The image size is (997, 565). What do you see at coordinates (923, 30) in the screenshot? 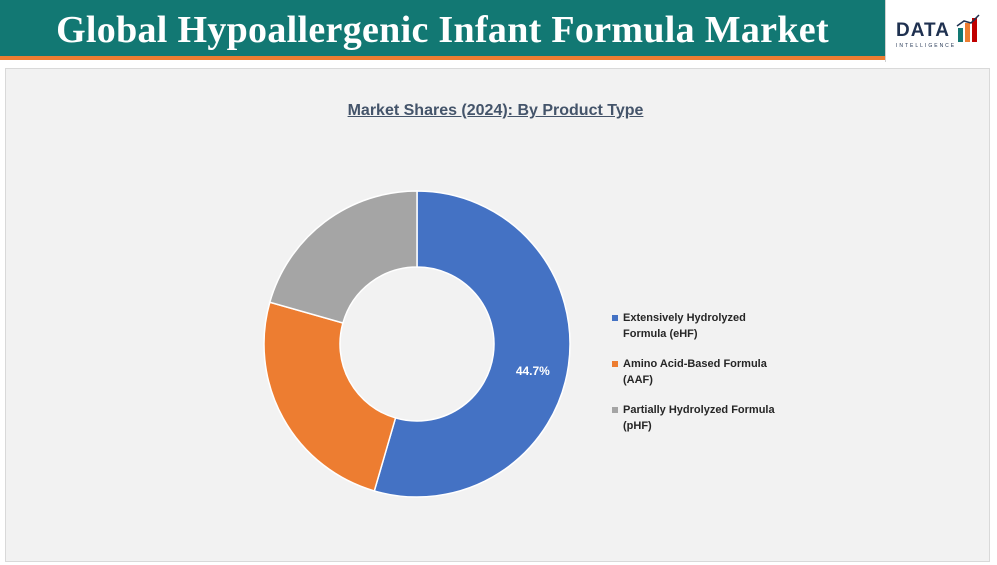
I see `logo-wordmark: DATA` at bounding box center [923, 30].